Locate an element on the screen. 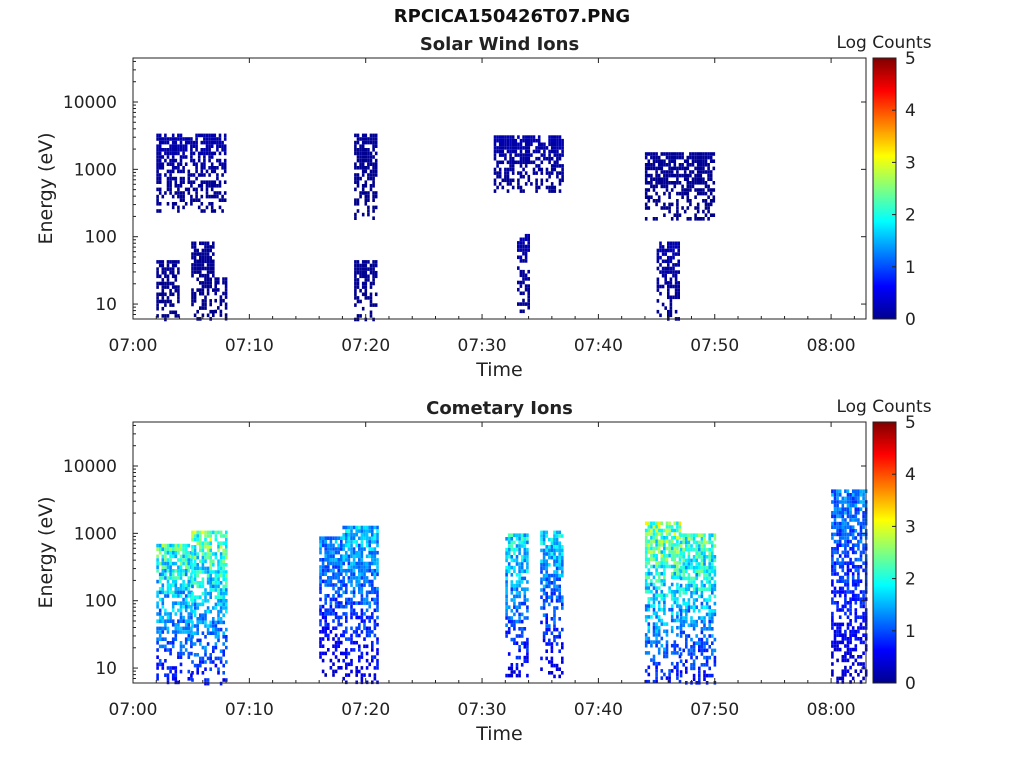  panel-title: Solar Wind Ions is located at coordinates (499, 44).